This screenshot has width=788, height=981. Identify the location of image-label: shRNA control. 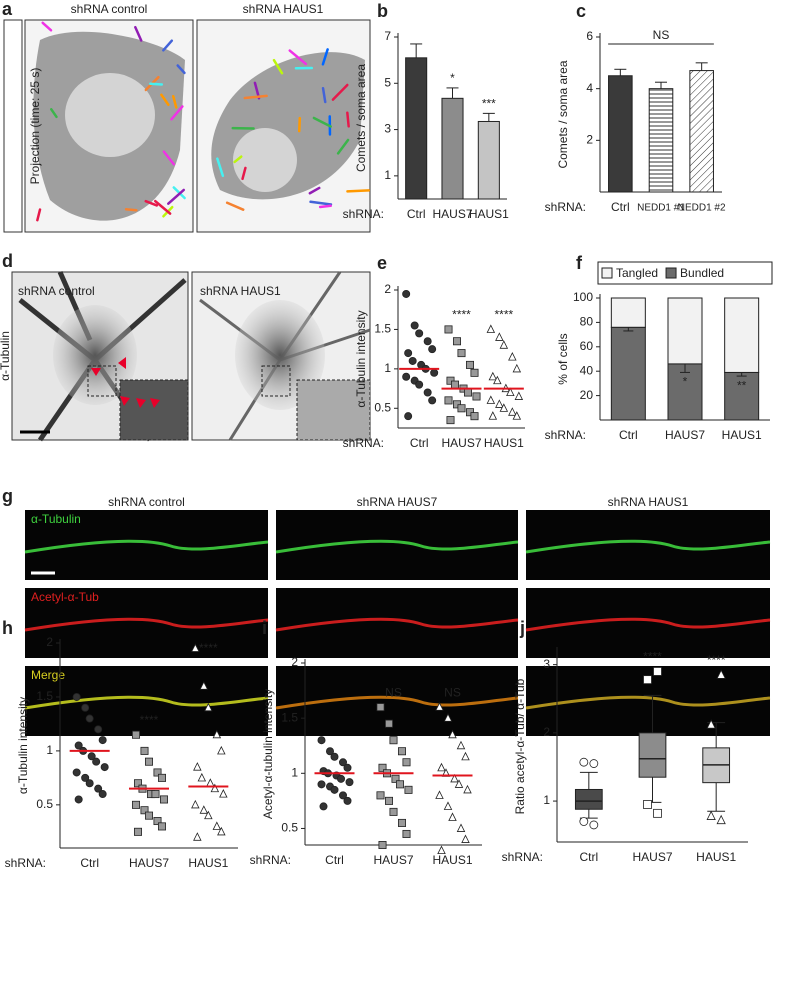
(56, 291).